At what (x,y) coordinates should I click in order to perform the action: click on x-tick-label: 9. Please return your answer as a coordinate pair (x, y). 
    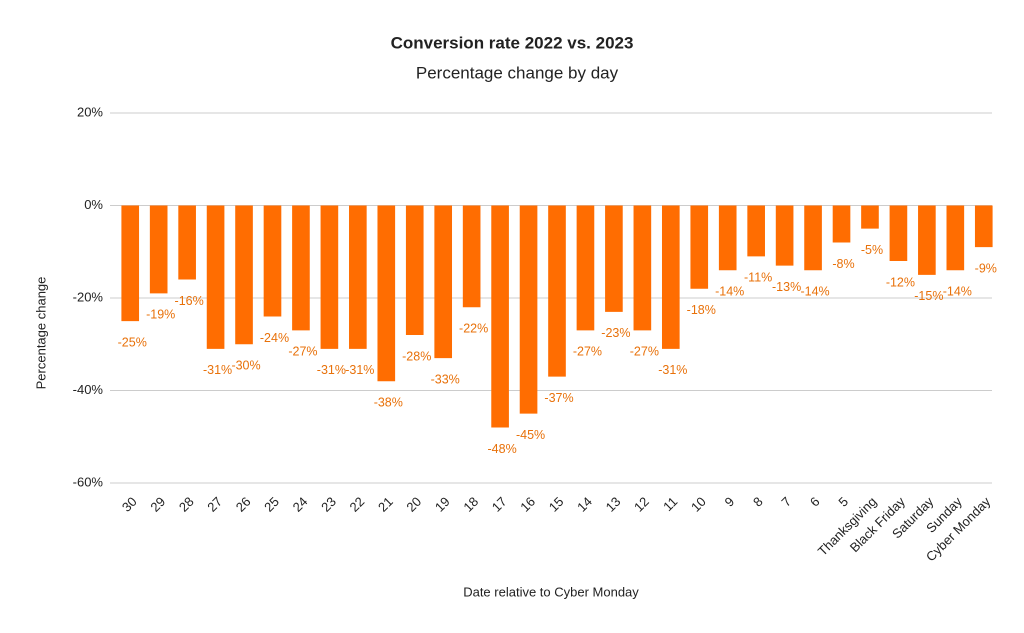
    Looking at the image, I should click on (730, 502).